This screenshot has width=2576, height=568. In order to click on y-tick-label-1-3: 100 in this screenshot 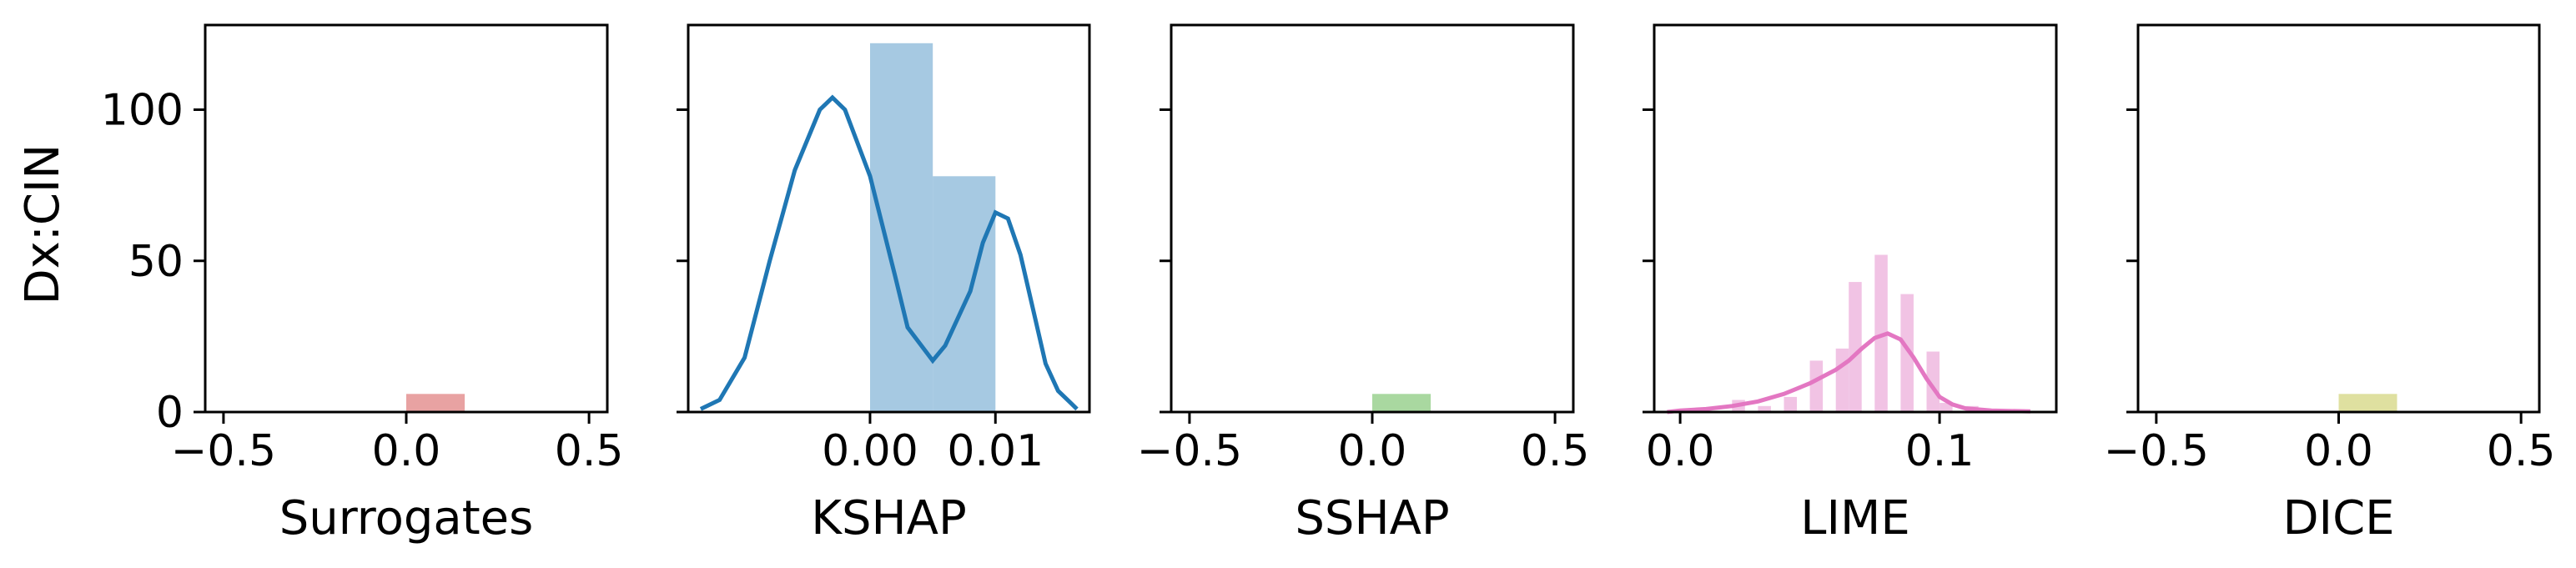, I will do `click(142, 111)`.